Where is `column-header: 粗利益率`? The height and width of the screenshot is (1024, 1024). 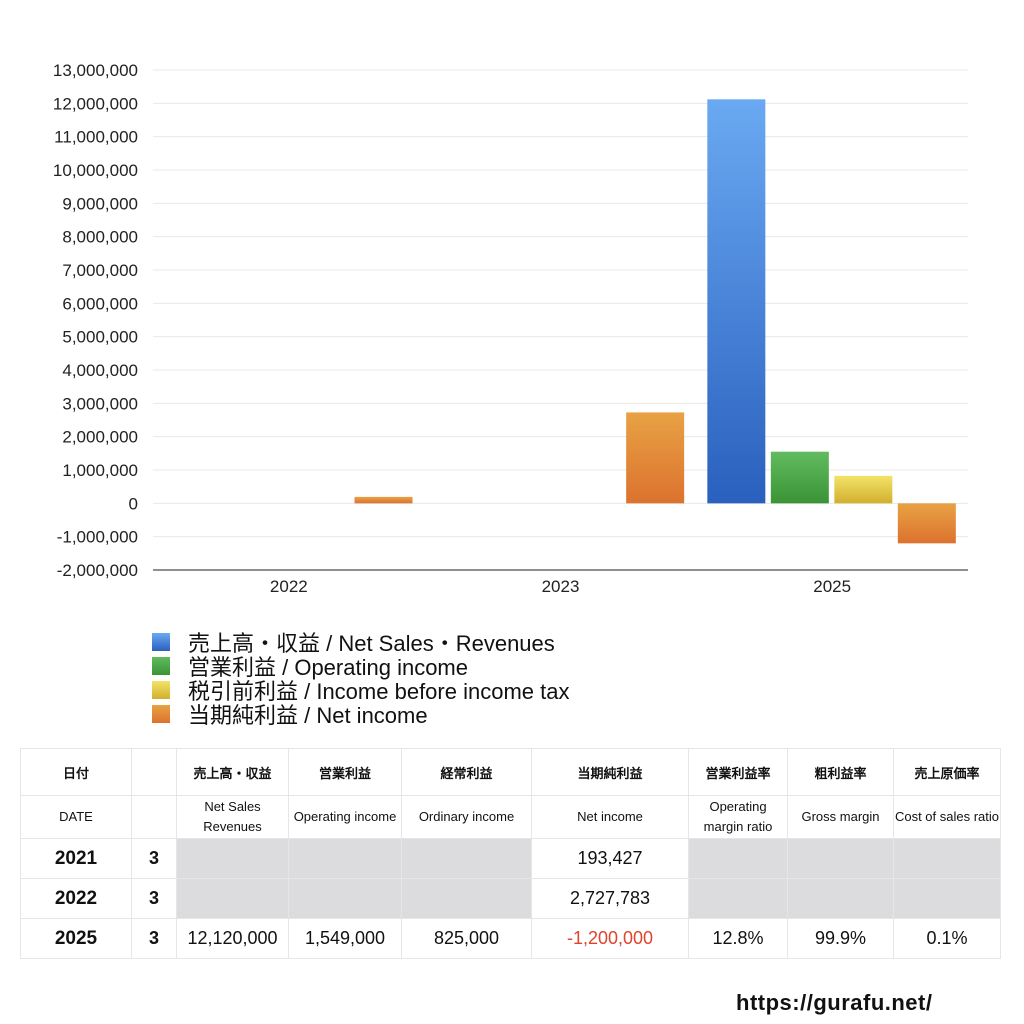
column-header: 粗利益率 is located at coordinates (840, 772).